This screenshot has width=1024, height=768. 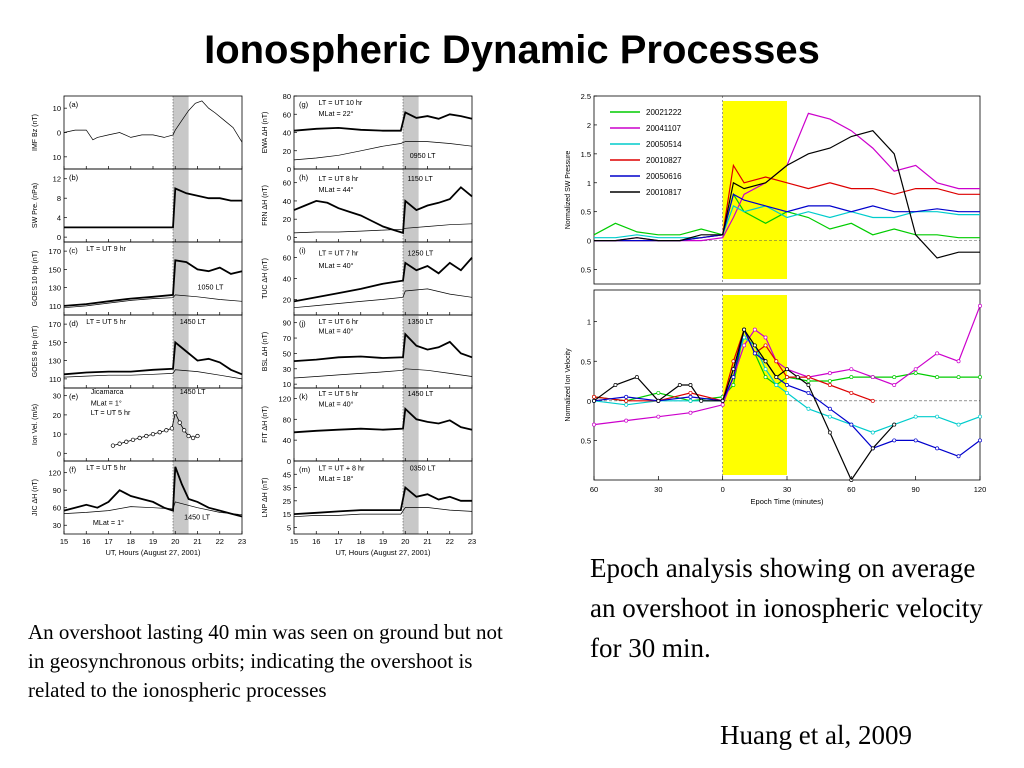 What do you see at coordinates (35, 205) in the screenshot?
I see `y-axis-label: SW Pre. (nPa)` at bounding box center [35, 205].